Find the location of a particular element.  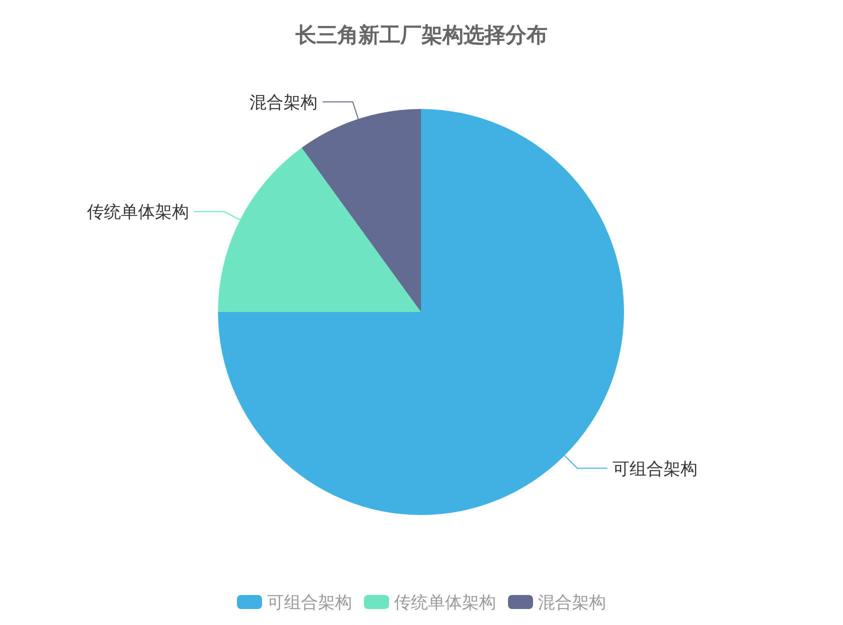

slice-label: 传统单体架构 is located at coordinates (138, 212).